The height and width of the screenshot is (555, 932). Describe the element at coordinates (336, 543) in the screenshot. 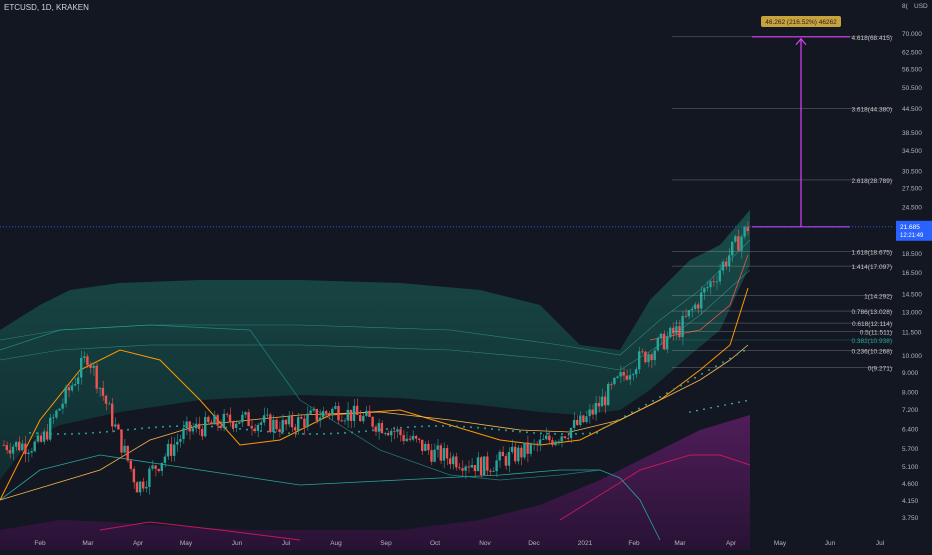

I see `time-label: Aug` at that location.